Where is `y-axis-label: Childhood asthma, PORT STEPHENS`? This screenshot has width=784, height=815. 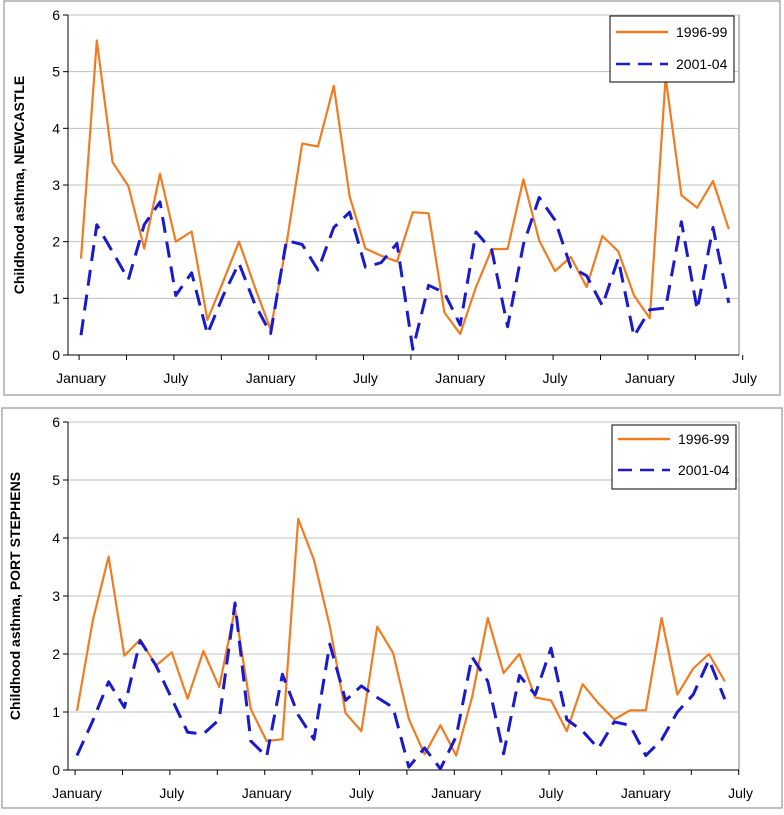 y-axis-label: Childhood asthma, PORT STEPHENS is located at coordinates (15, 596).